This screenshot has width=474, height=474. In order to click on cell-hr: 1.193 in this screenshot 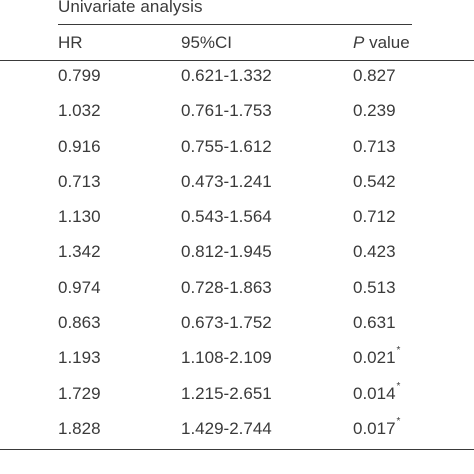, I will do `click(79, 358)`.